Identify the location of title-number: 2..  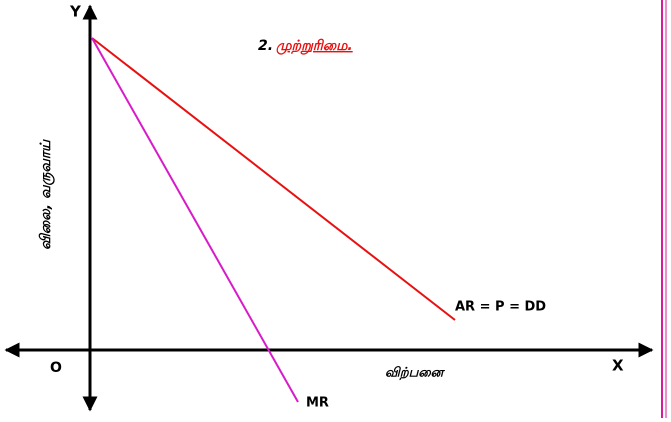
(265, 46).